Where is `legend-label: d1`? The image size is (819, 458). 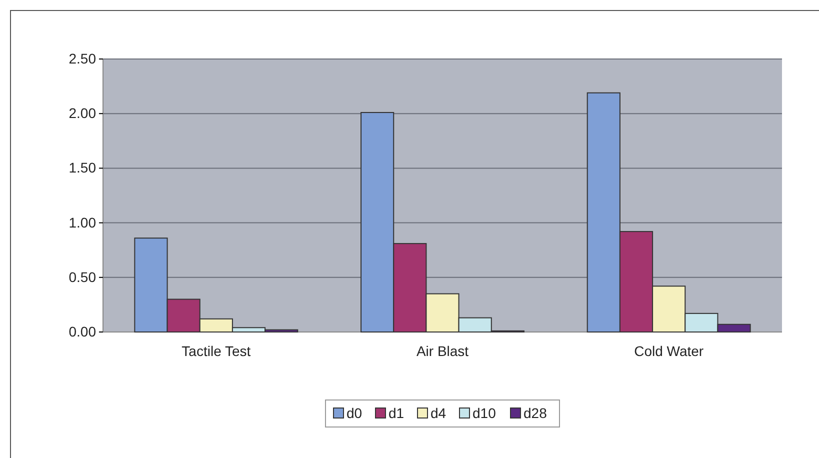 legend-label: d1 is located at coordinates (396, 413).